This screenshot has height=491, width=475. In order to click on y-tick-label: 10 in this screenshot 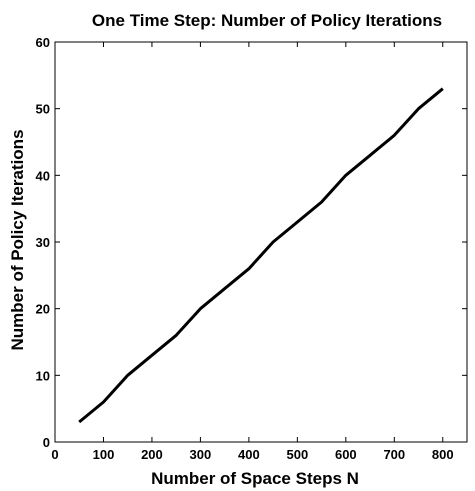, I will do `click(43, 375)`.